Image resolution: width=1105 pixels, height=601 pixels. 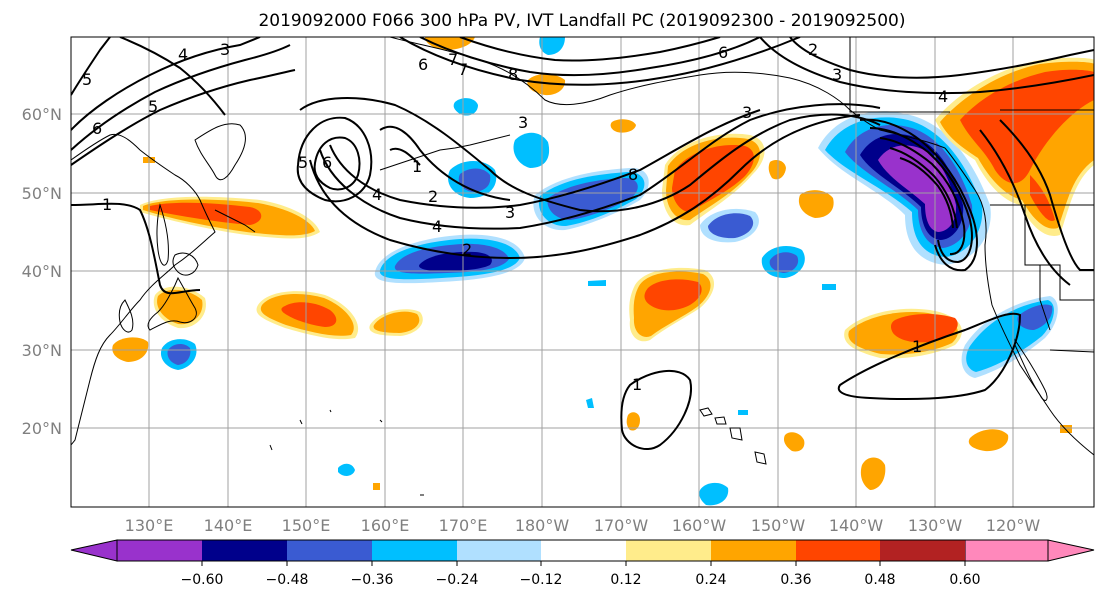 I want to click on contour-1-central, so click(x=656, y=409).